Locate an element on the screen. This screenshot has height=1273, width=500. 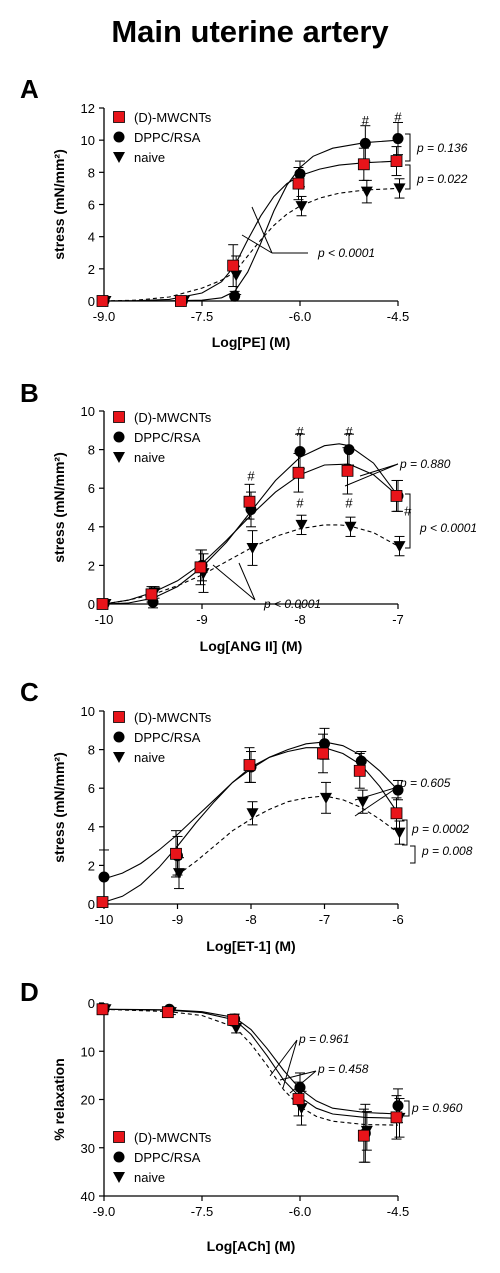
x-tick-label: -8 is located at coordinates (251, 919).